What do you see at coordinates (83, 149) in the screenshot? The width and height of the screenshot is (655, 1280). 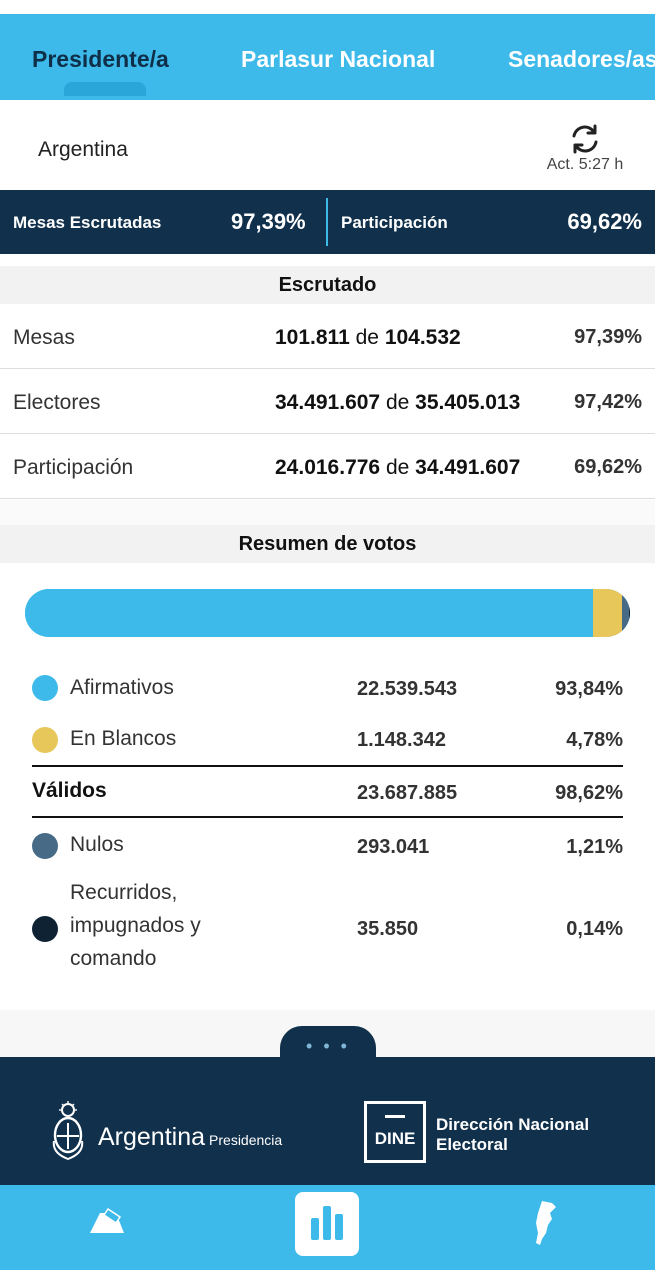 I see `region-name: Argentina` at bounding box center [83, 149].